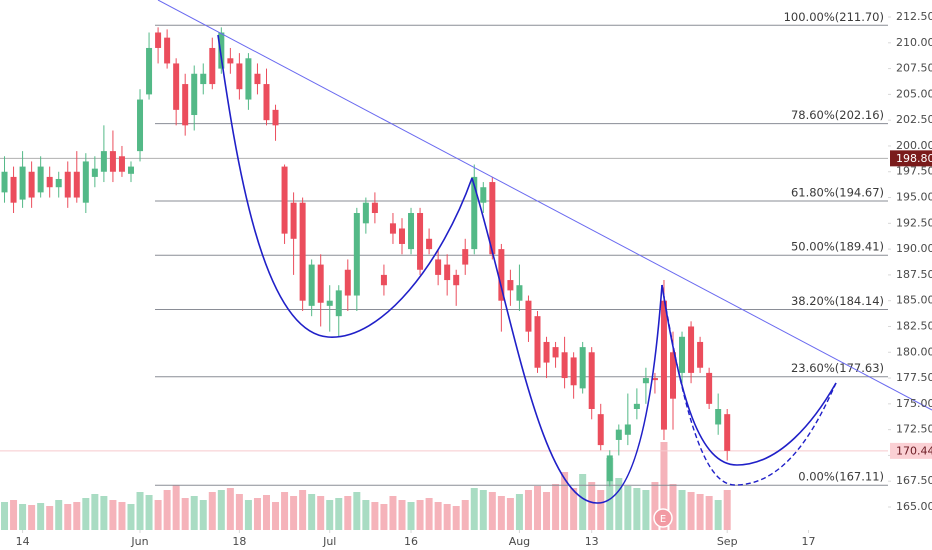 The height and width of the screenshot is (550, 932). I want to click on cup-curve, so click(567, 340).